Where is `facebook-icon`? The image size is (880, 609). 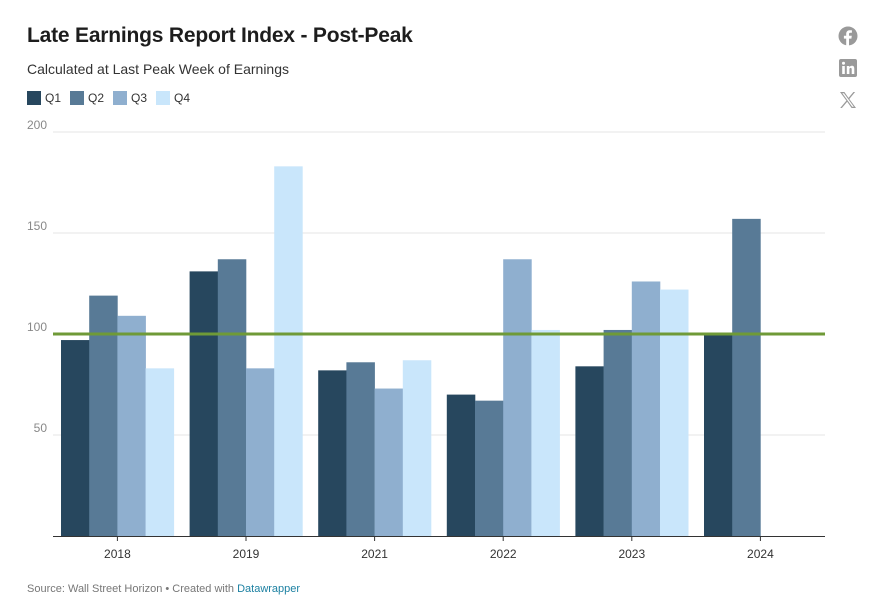
facebook-icon is located at coordinates (848, 36).